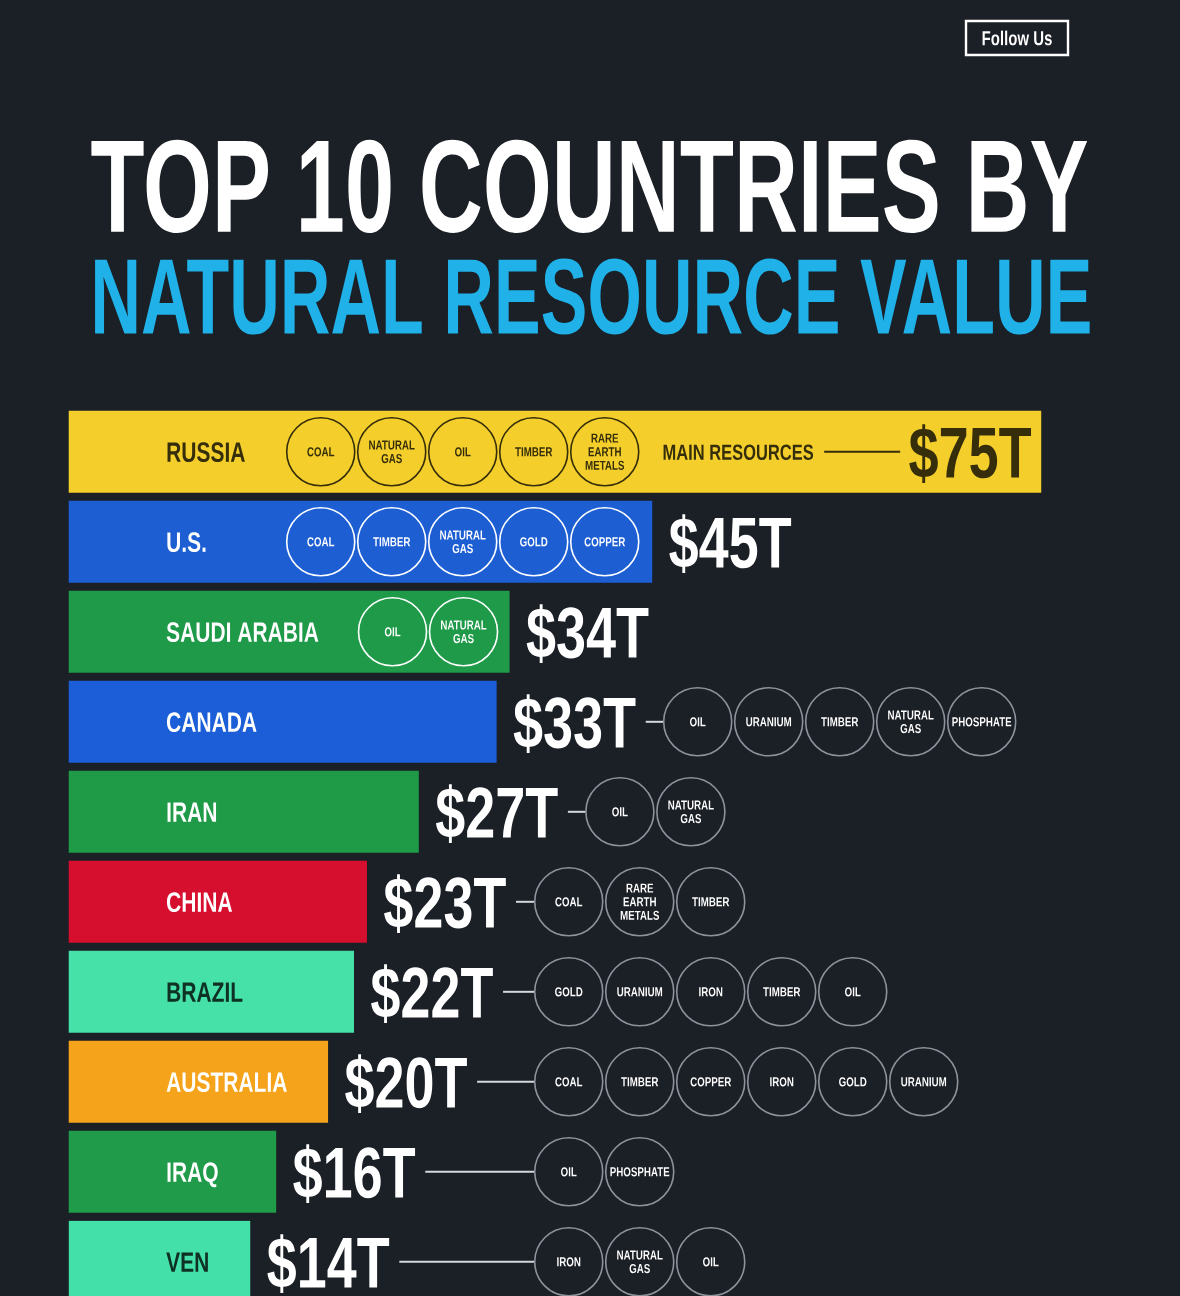 This screenshot has height=1296, width=1180. Describe the element at coordinates (186, 542) in the screenshot. I see `y-tick-label: U.S.` at that location.